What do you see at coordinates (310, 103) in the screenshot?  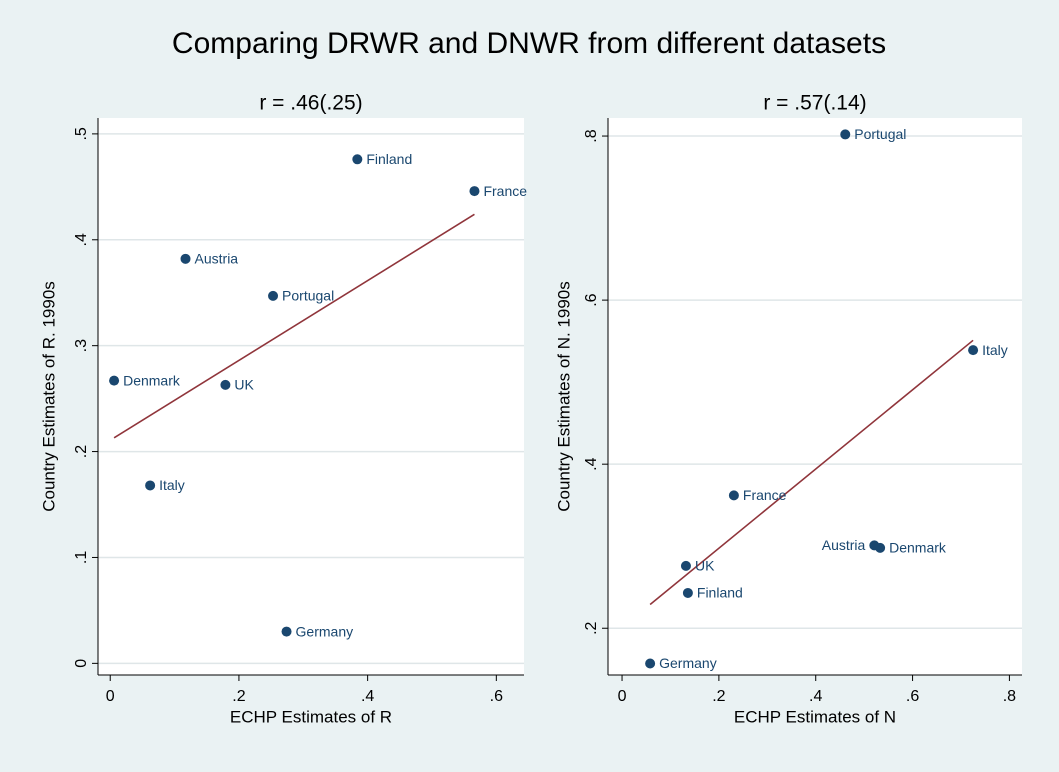 I see `subplot-title: r = .46(.25)` at bounding box center [310, 103].